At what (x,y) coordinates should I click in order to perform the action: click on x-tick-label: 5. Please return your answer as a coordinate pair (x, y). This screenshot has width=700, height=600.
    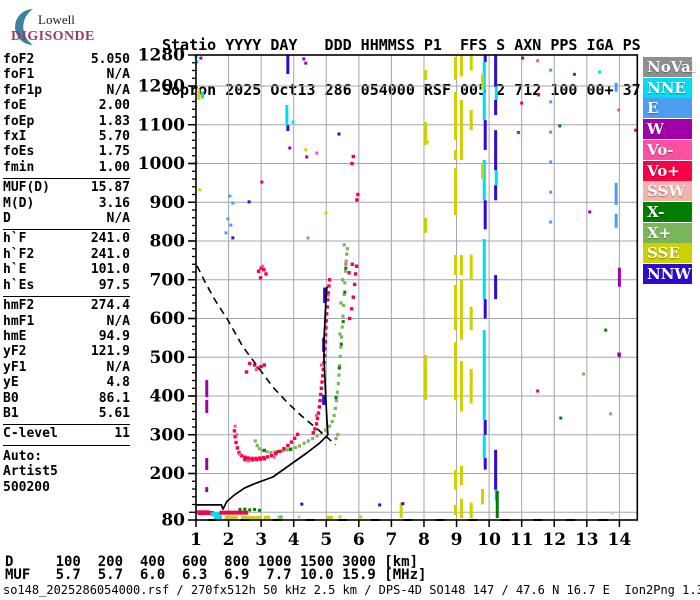
    Looking at the image, I should click on (326, 540).